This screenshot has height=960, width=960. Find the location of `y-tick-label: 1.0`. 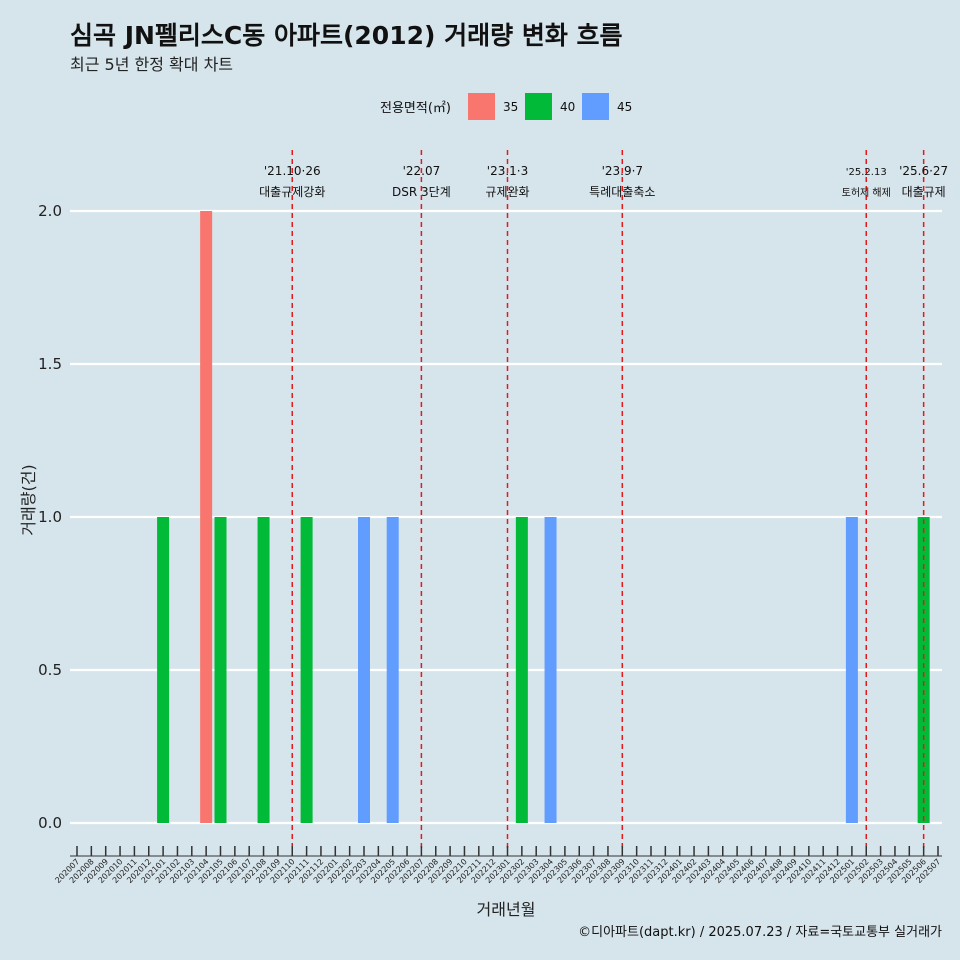

y-tick-label: 1.0 is located at coordinates (50, 517).